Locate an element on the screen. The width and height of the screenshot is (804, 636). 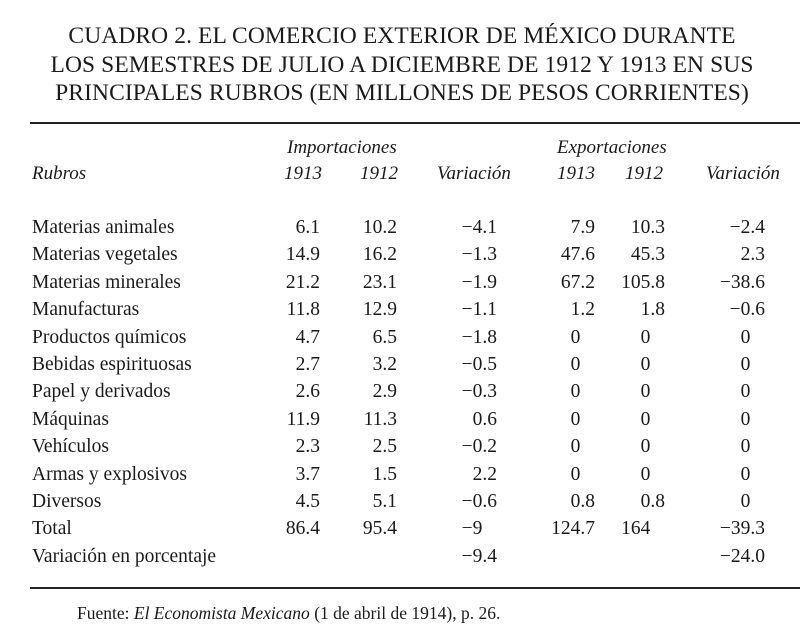
cell-imp-var: −1.3 is located at coordinates (479, 255).